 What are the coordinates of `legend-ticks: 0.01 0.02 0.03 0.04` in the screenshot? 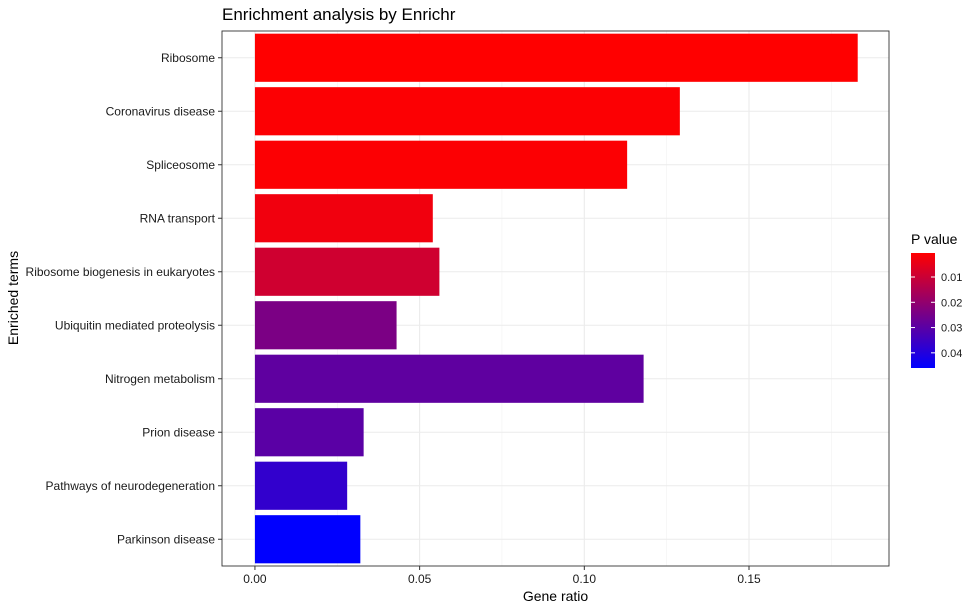 It's located at (936, 316).